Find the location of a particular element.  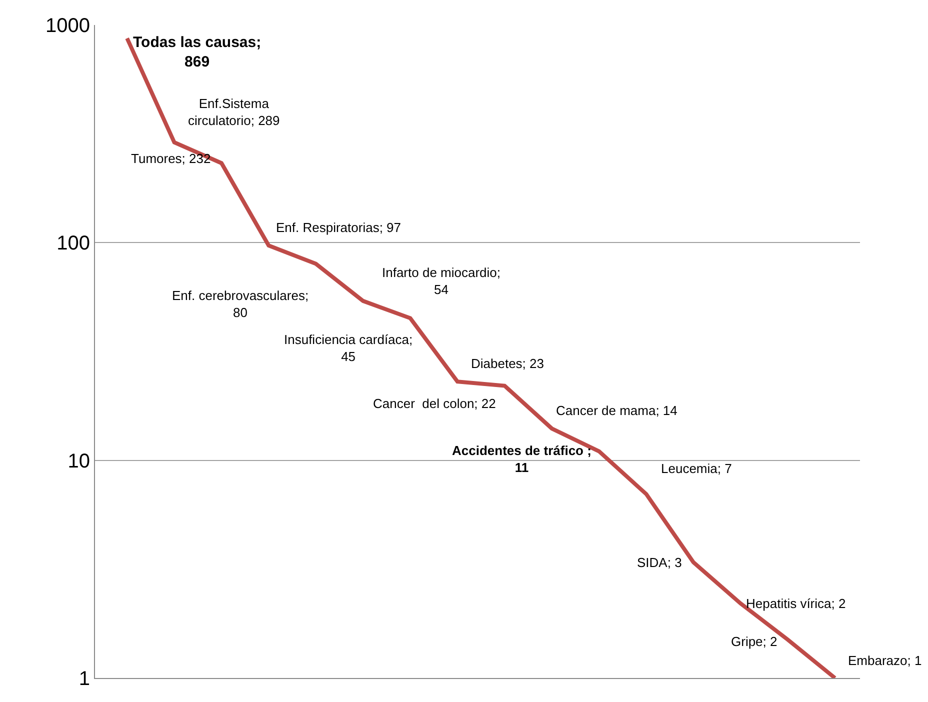

data-label: Hepatitis vírica; 2 is located at coordinates (796, 603).